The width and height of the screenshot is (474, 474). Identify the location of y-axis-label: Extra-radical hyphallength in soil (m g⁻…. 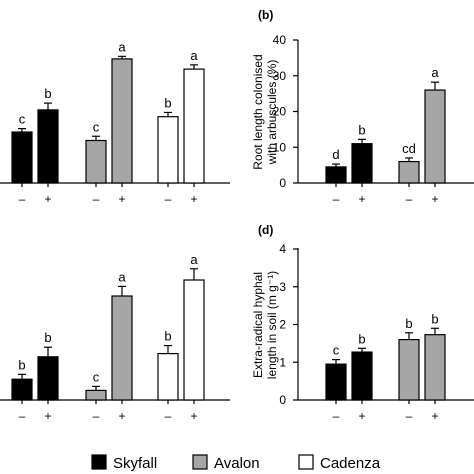
(265, 325).